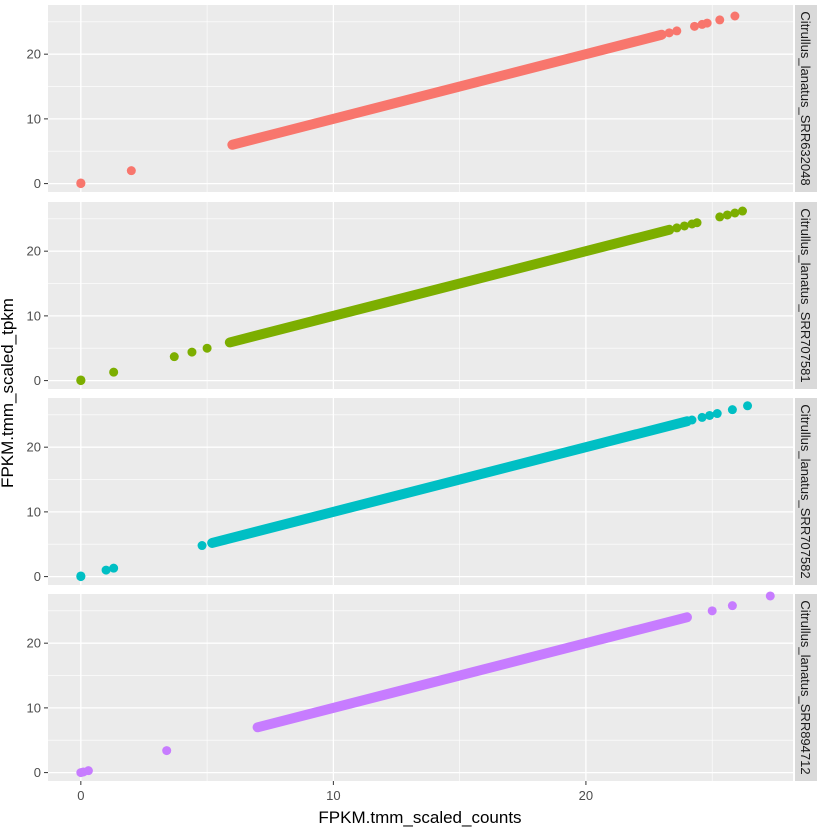  I want to click on x-tick-label: 20, so click(586, 795).